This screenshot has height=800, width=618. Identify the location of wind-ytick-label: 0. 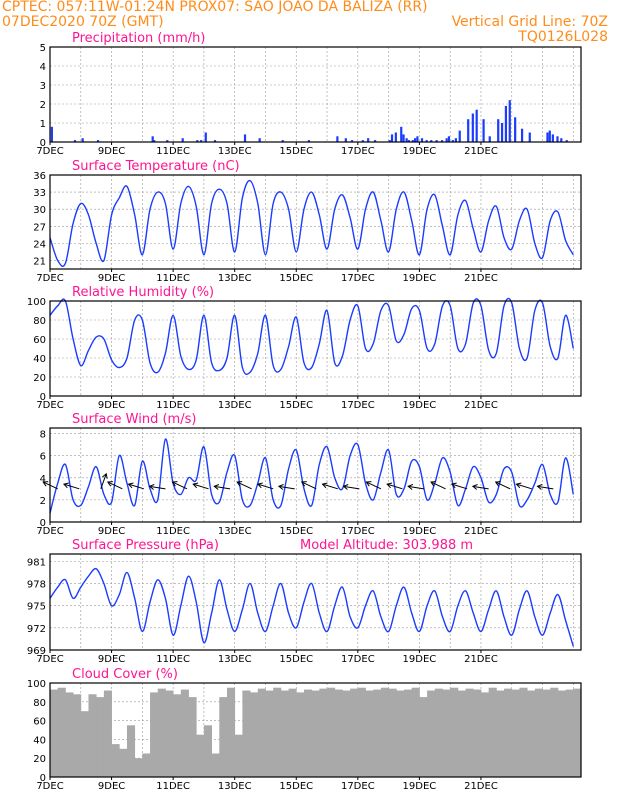
(43, 523).